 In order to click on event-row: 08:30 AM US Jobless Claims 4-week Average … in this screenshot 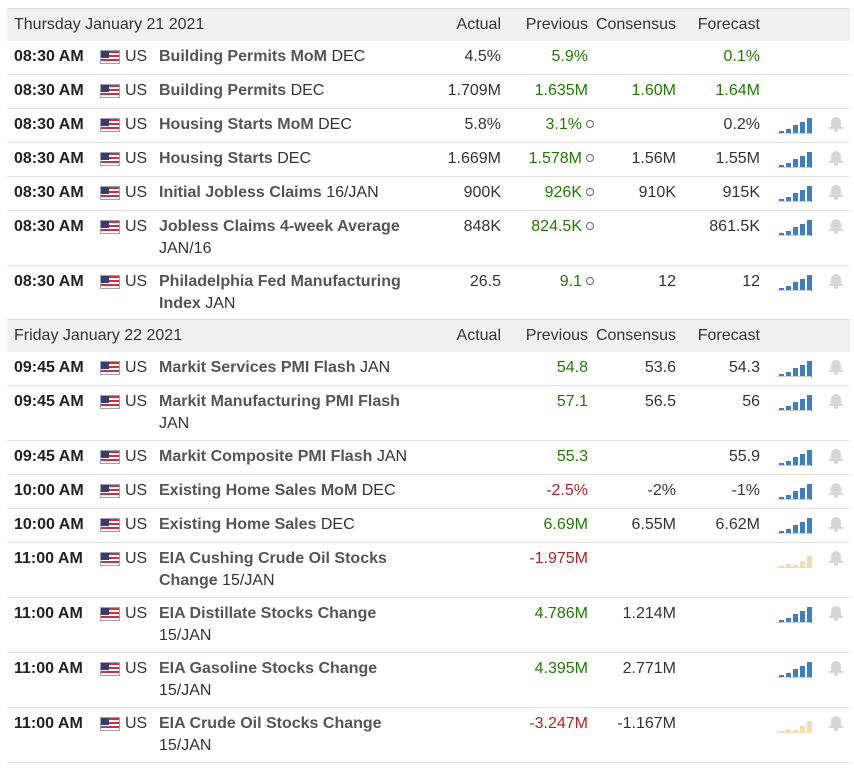, I will do `click(428, 238)`.